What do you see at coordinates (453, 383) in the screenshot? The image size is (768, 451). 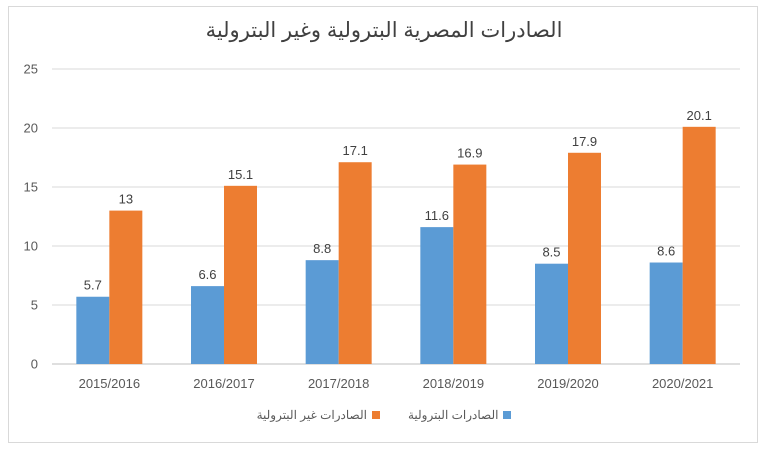 I see `x-tick-label: 2018/2019` at bounding box center [453, 383].